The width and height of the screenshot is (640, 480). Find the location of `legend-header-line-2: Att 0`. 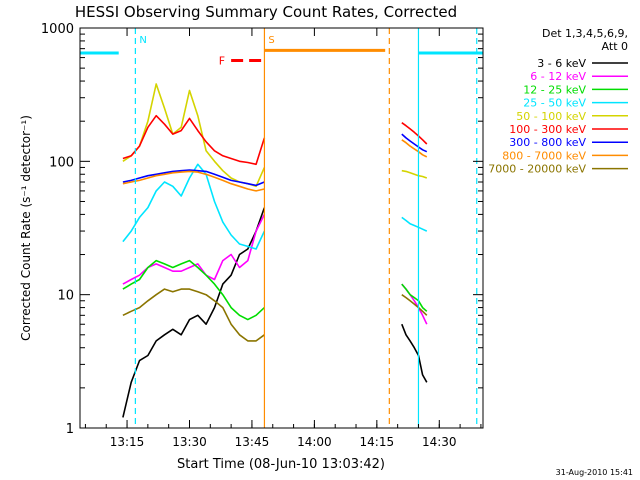

legend-header-line-2: Att 0 is located at coordinates (615, 46).